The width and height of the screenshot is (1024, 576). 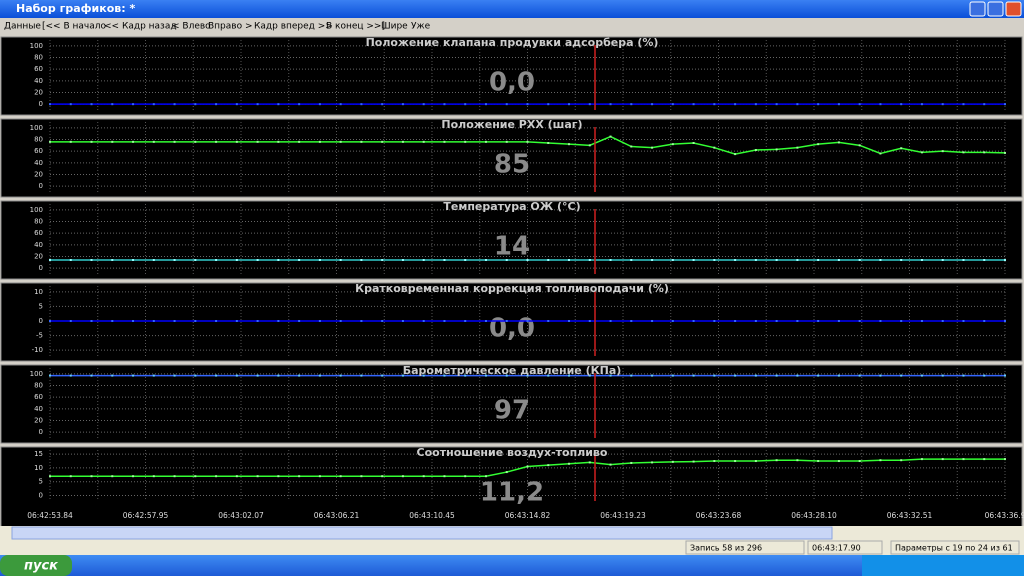 What do you see at coordinates (22, 27) in the screenshot?
I see `menu-item: Данные` at bounding box center [22, 27].